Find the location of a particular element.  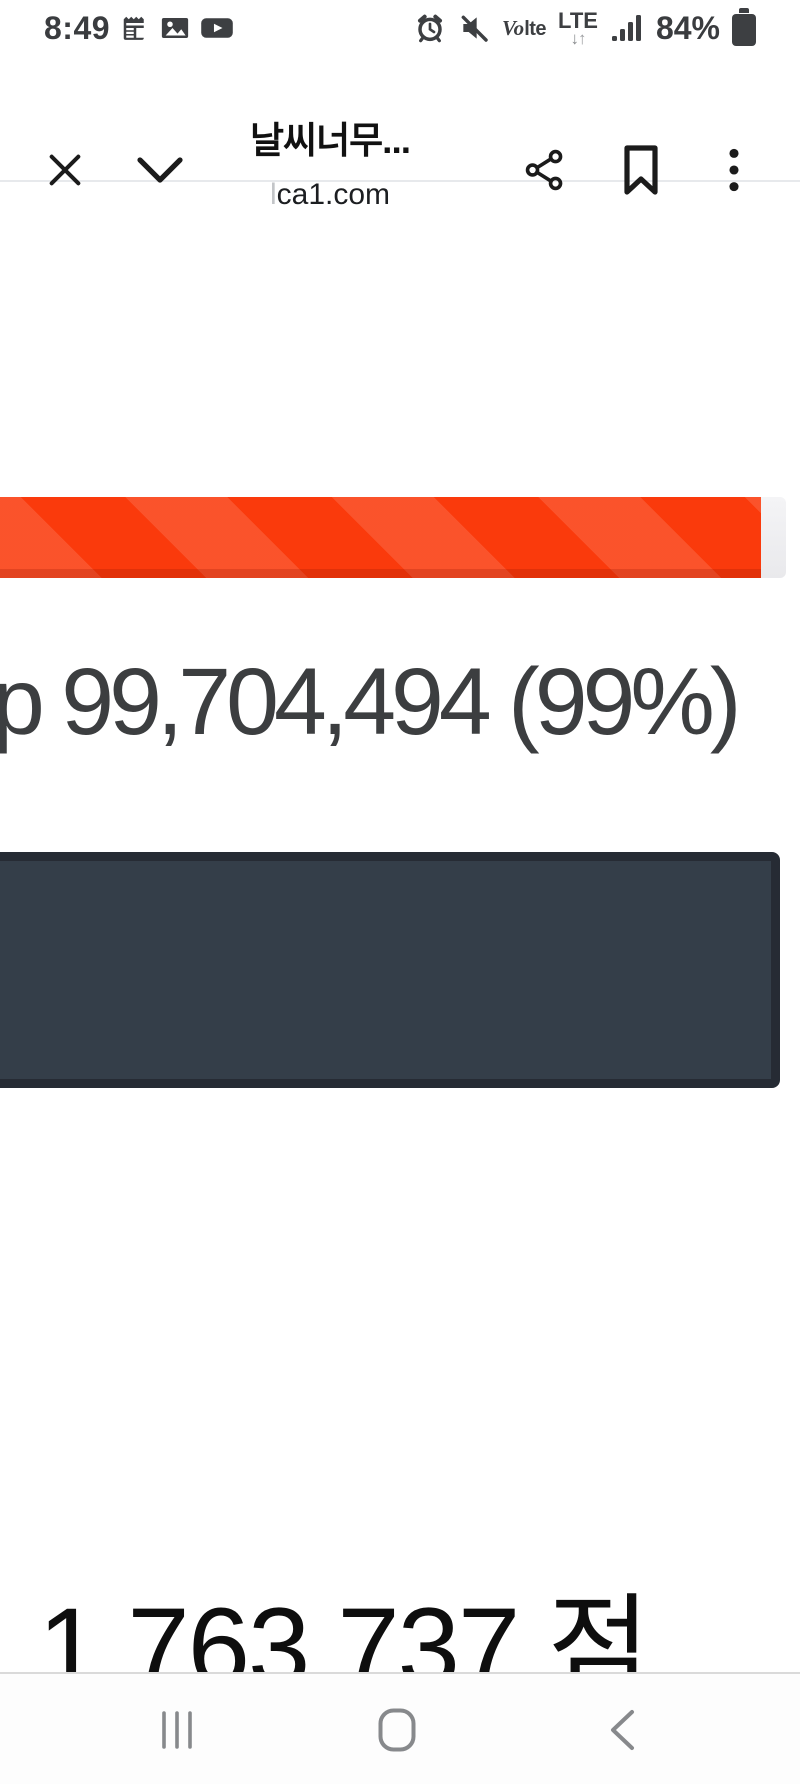

back-icon is located at coordinates (622, 1730).